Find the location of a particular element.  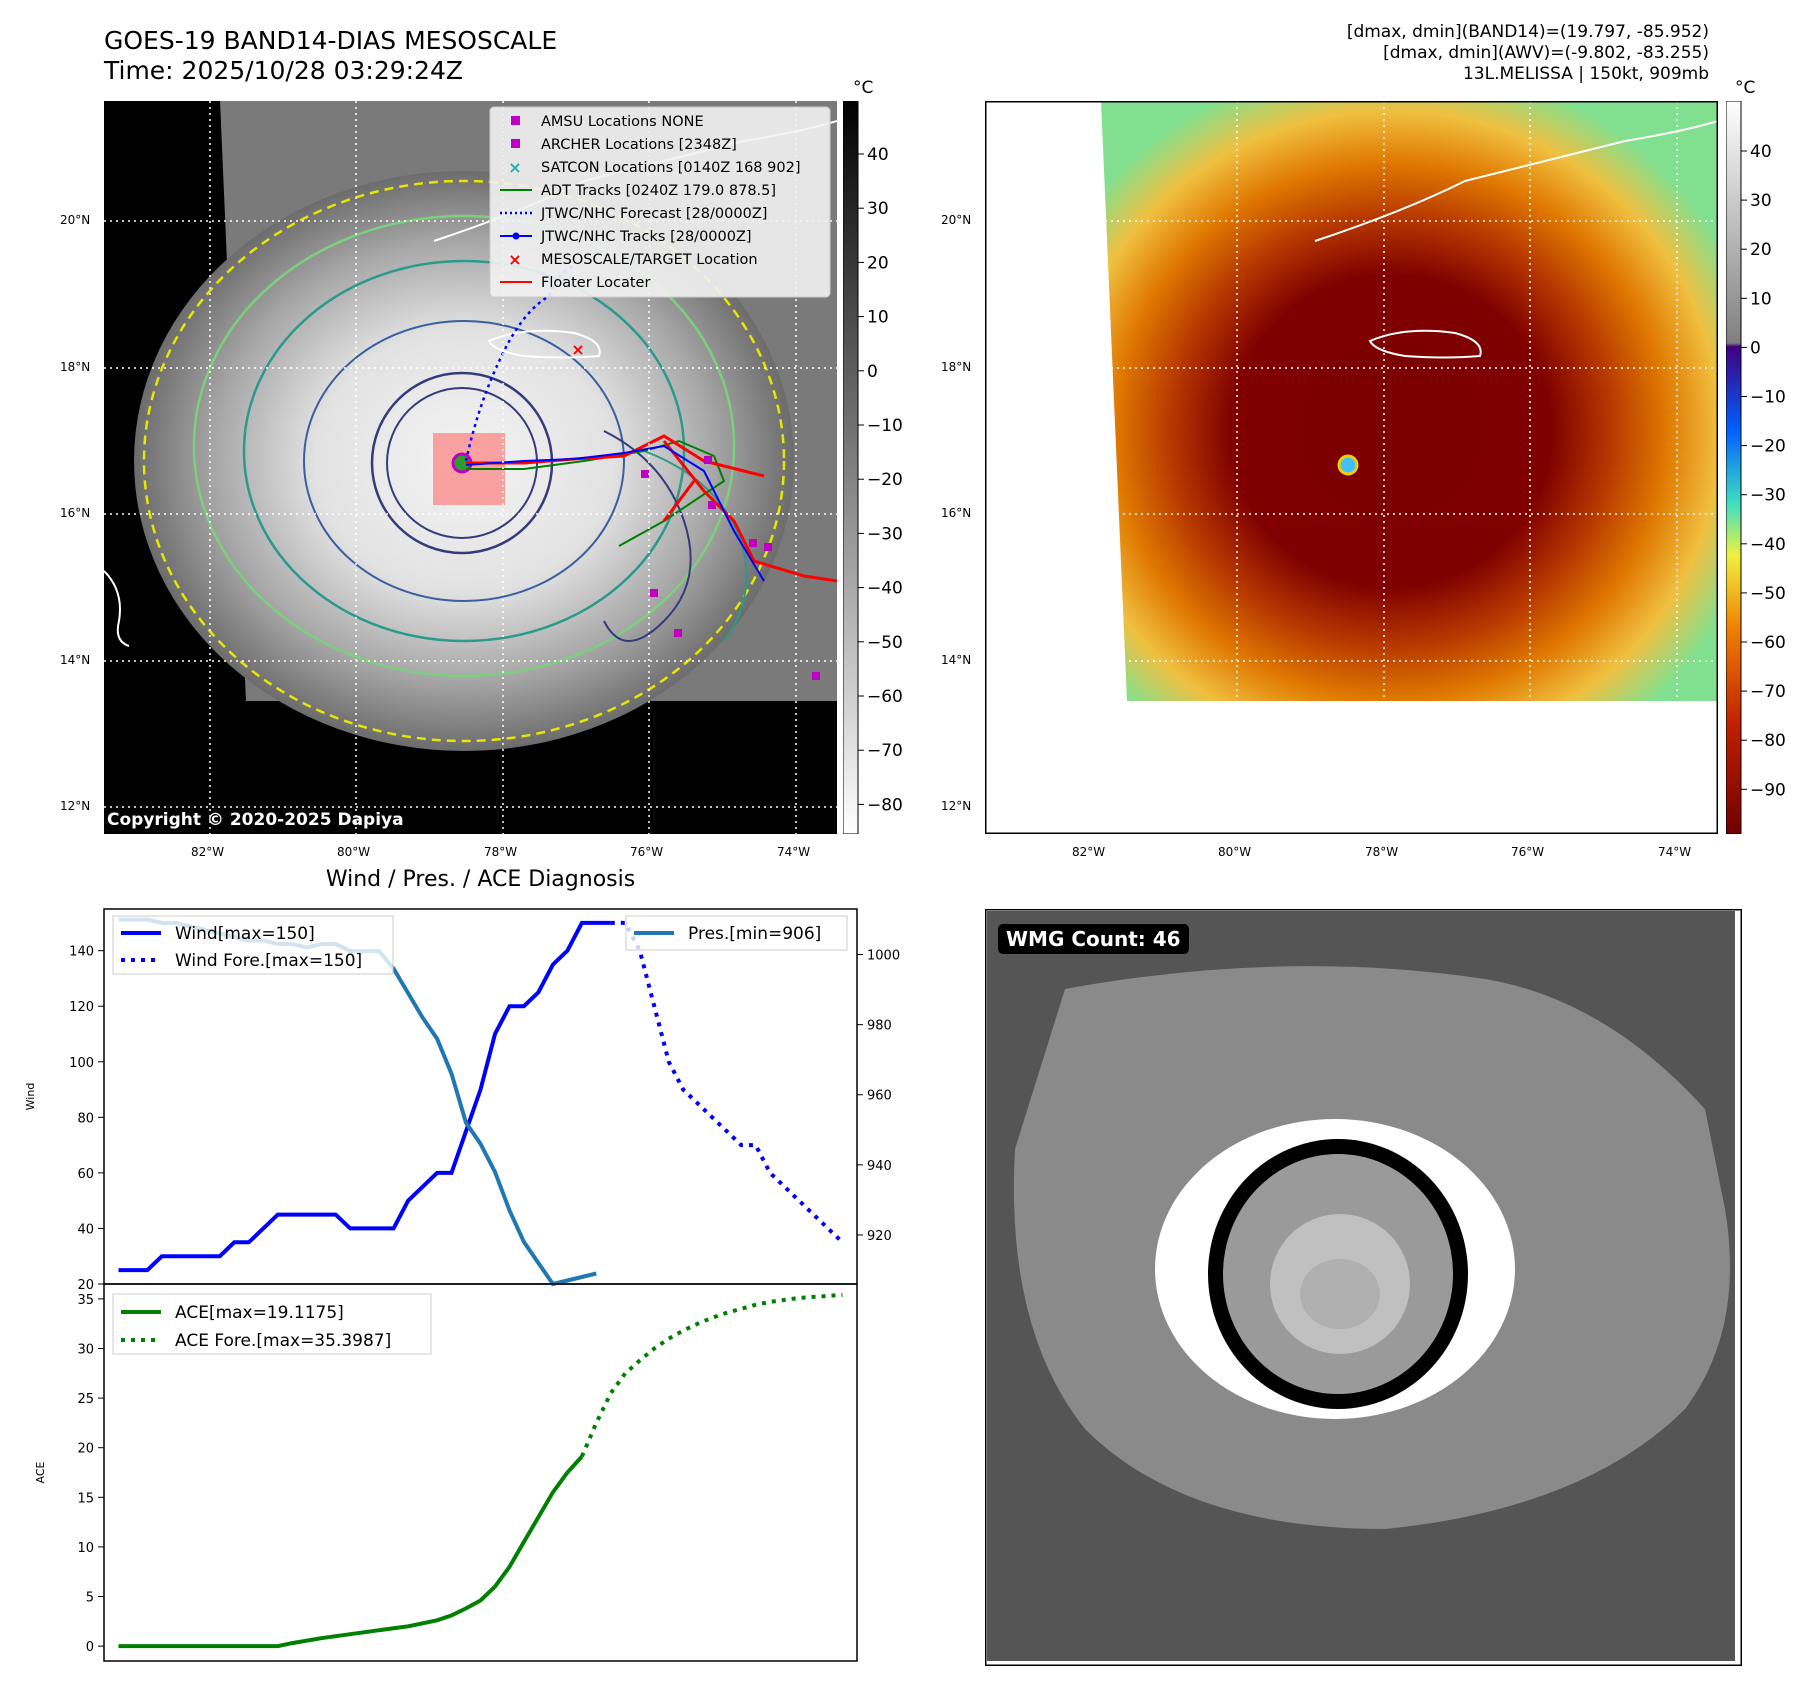

legend-label: ARCHER Locations [2348Z] is located at coordinates (639, 145).